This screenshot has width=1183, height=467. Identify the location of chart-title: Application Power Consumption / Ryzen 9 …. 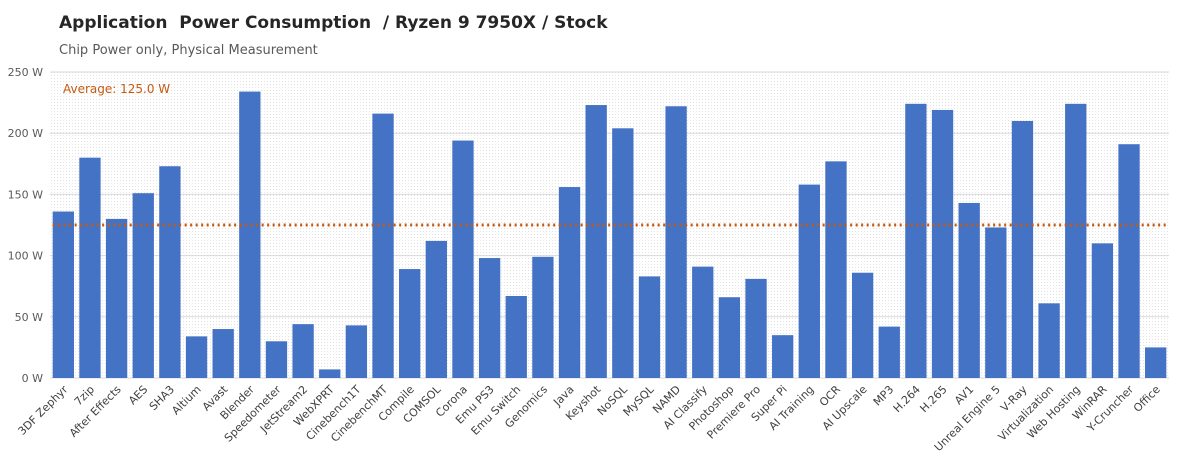
(333, 23).